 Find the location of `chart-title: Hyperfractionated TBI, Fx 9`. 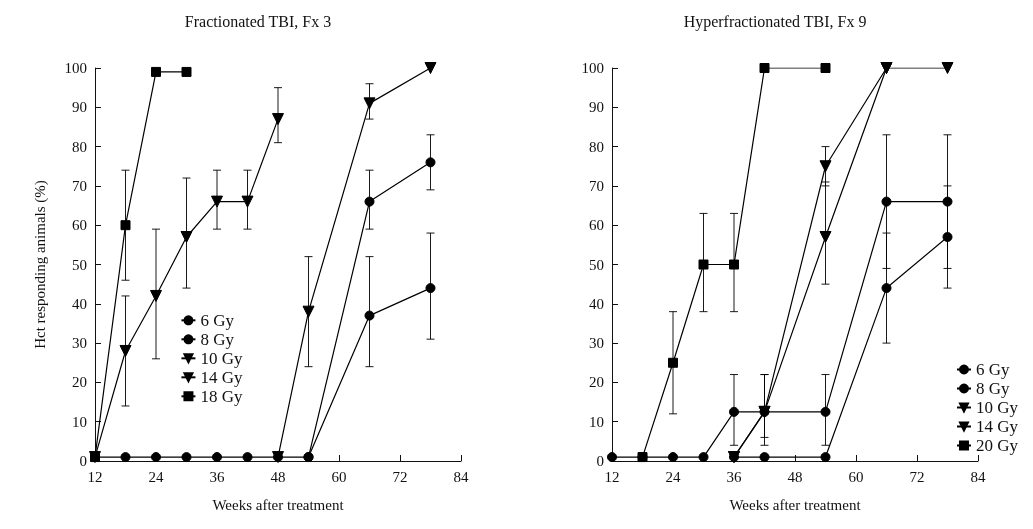

chart-title: Hyperfractionated TBI, Fx 9 is located at coordinates (775, 21).